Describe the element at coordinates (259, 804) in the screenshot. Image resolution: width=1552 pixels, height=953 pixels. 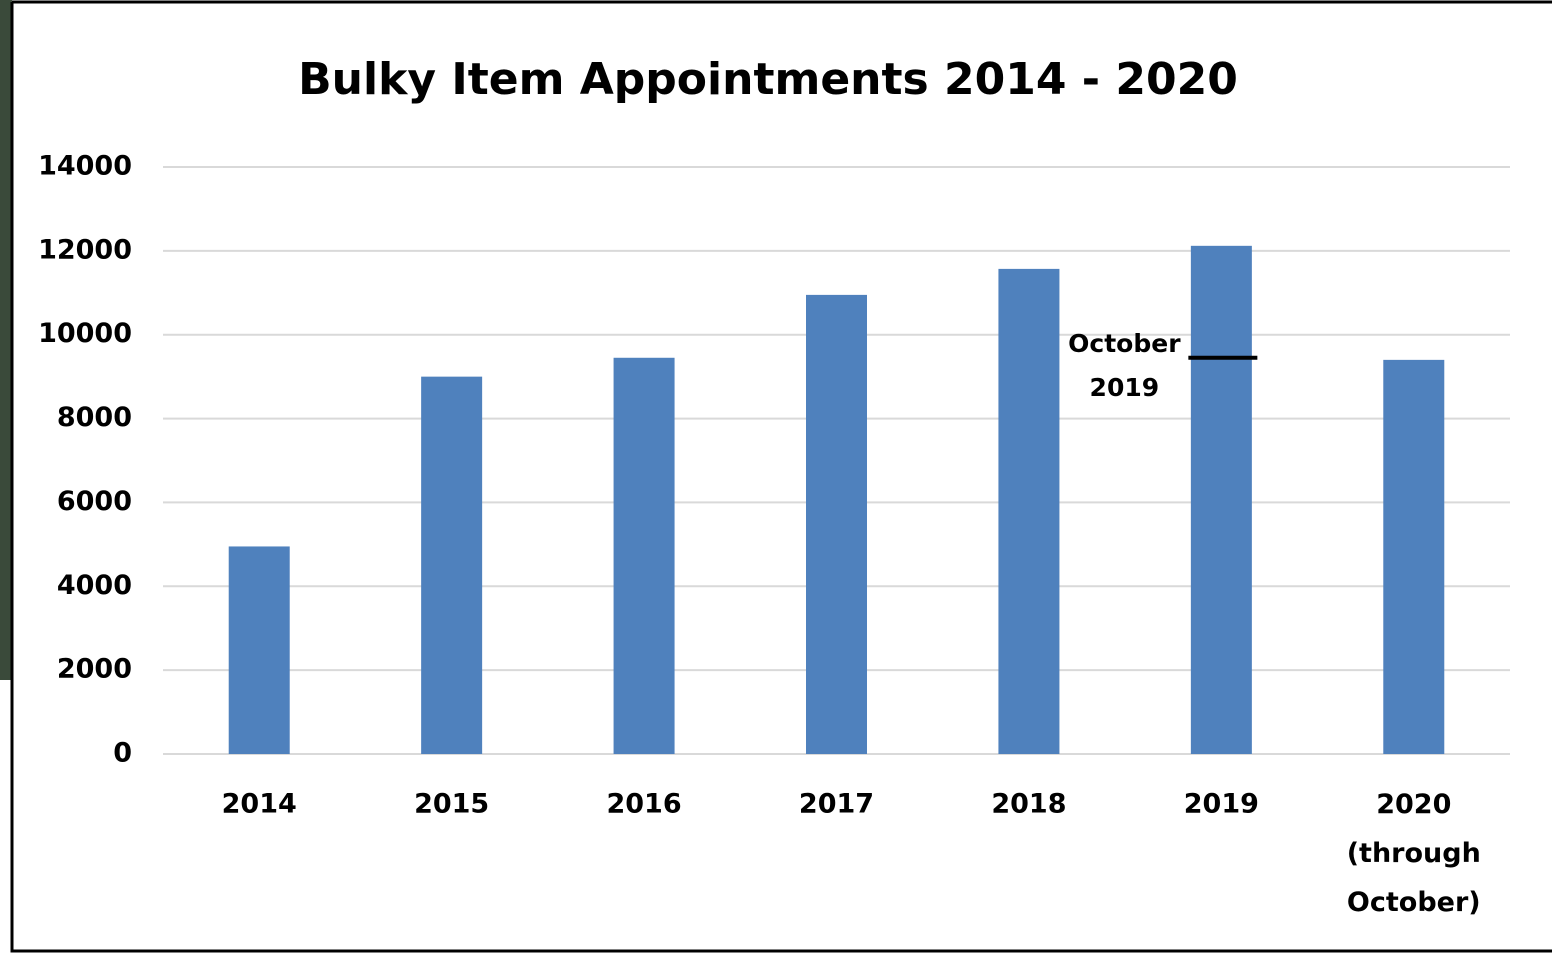
I see `x-tick-label: 2014` at that location.